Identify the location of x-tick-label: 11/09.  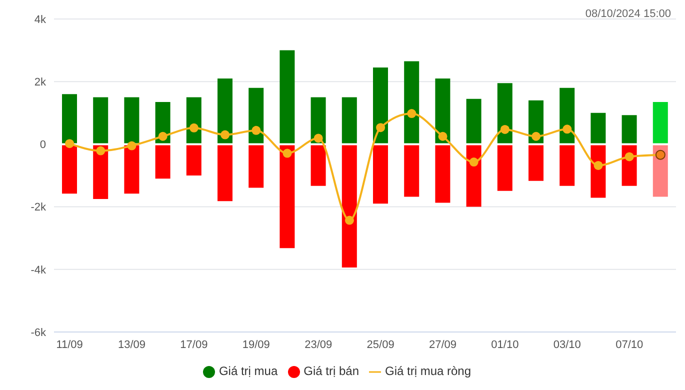
(69, 344).